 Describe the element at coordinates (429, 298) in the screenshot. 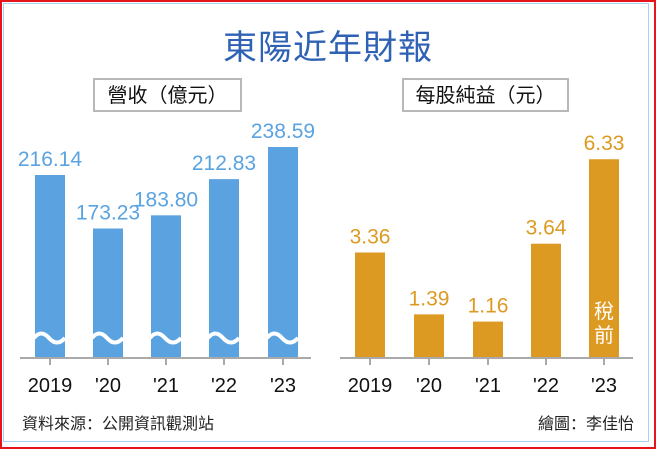

I see `eps-value-label: 1.39` at that location.